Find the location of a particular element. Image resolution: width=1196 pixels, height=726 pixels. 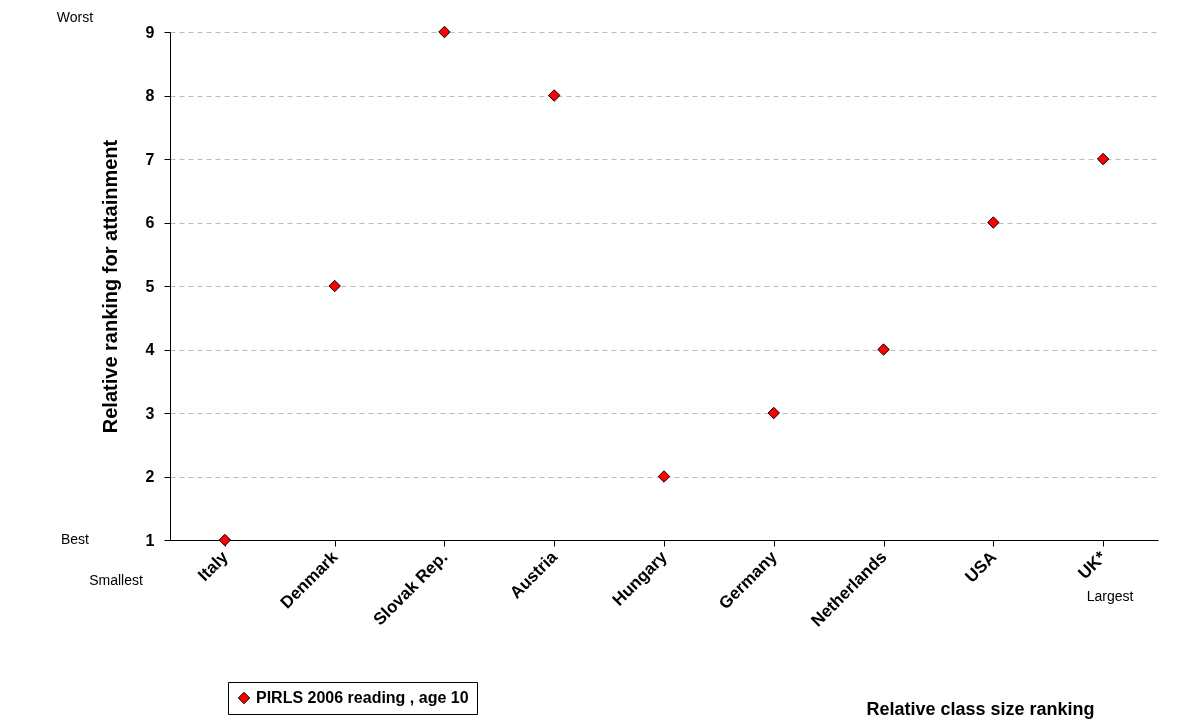

text: Best is located at coordinates (75, 539).